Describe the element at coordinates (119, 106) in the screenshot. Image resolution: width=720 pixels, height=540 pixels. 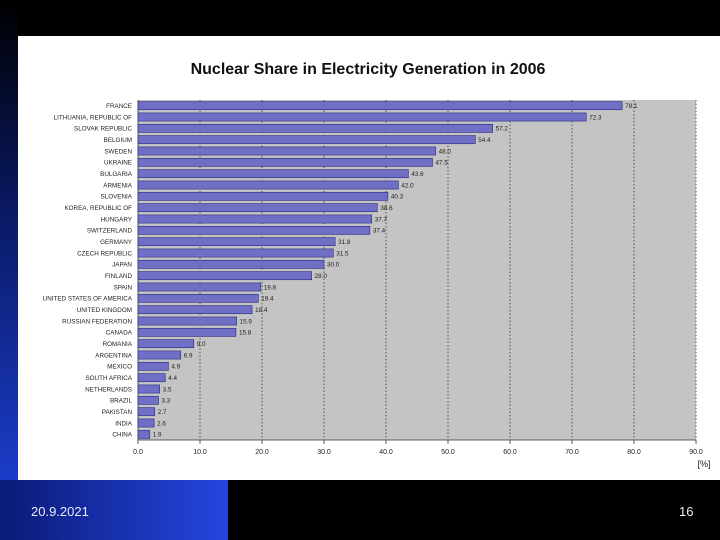
I see `category-label: FRANCE` at that location.